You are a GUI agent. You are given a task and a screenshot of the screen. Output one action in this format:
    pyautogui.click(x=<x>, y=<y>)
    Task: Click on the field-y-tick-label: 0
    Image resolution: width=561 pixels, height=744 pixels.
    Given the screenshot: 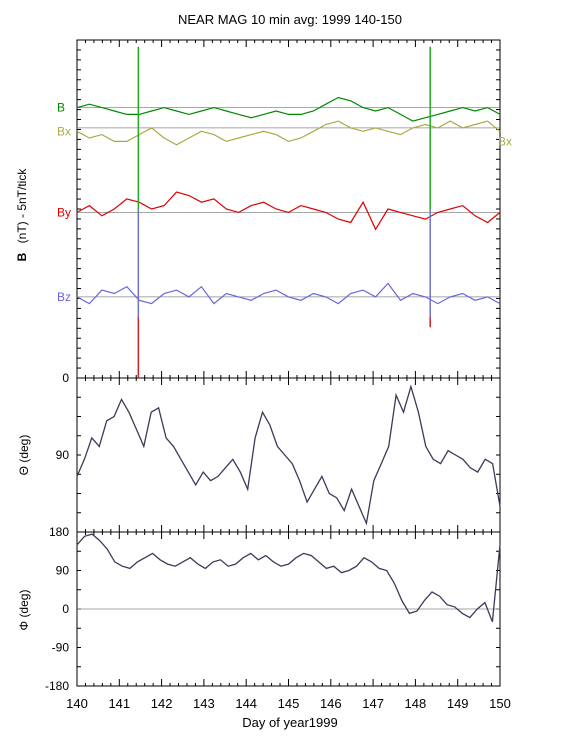 What is the action you would take?
    pyautogui.click(x=65, y=378)
    